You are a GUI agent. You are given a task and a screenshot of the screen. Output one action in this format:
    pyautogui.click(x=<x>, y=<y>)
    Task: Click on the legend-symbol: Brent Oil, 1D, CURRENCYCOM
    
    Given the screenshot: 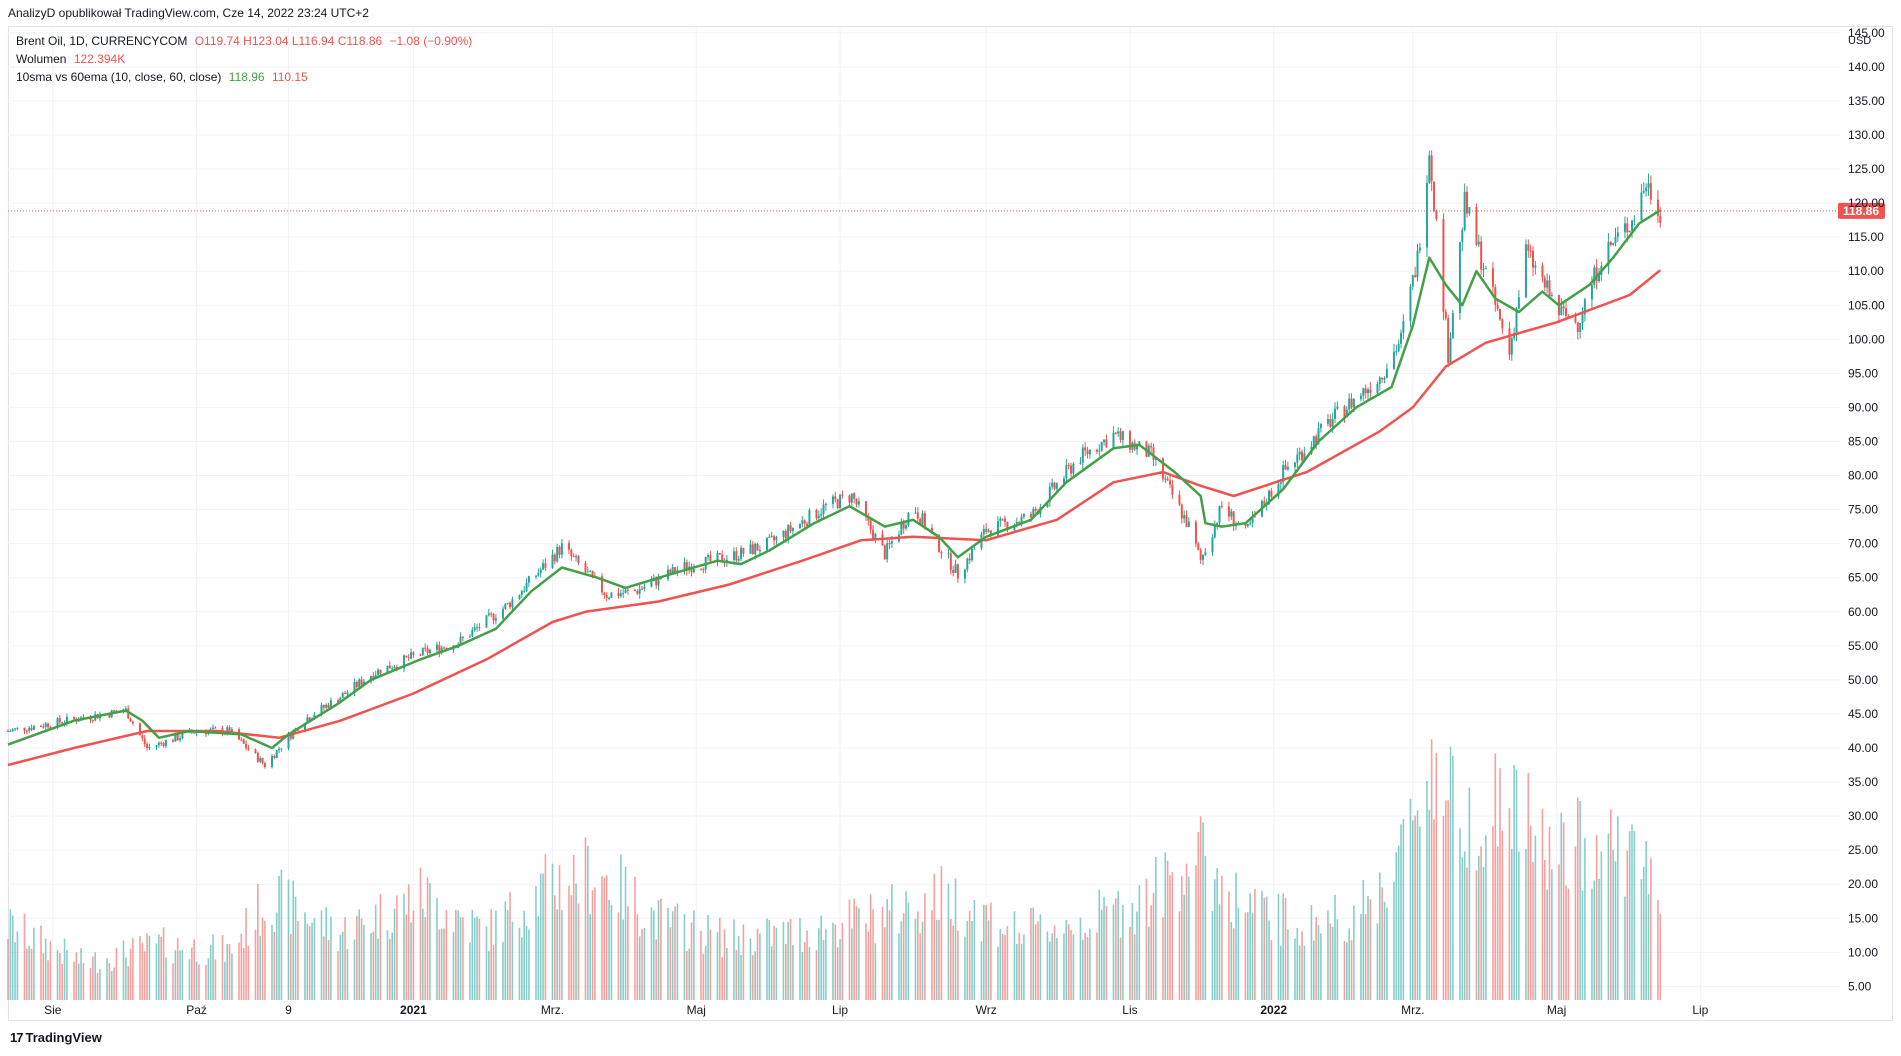 What is the action you would take?
    pyautogui.click(x=102, y=41)
    